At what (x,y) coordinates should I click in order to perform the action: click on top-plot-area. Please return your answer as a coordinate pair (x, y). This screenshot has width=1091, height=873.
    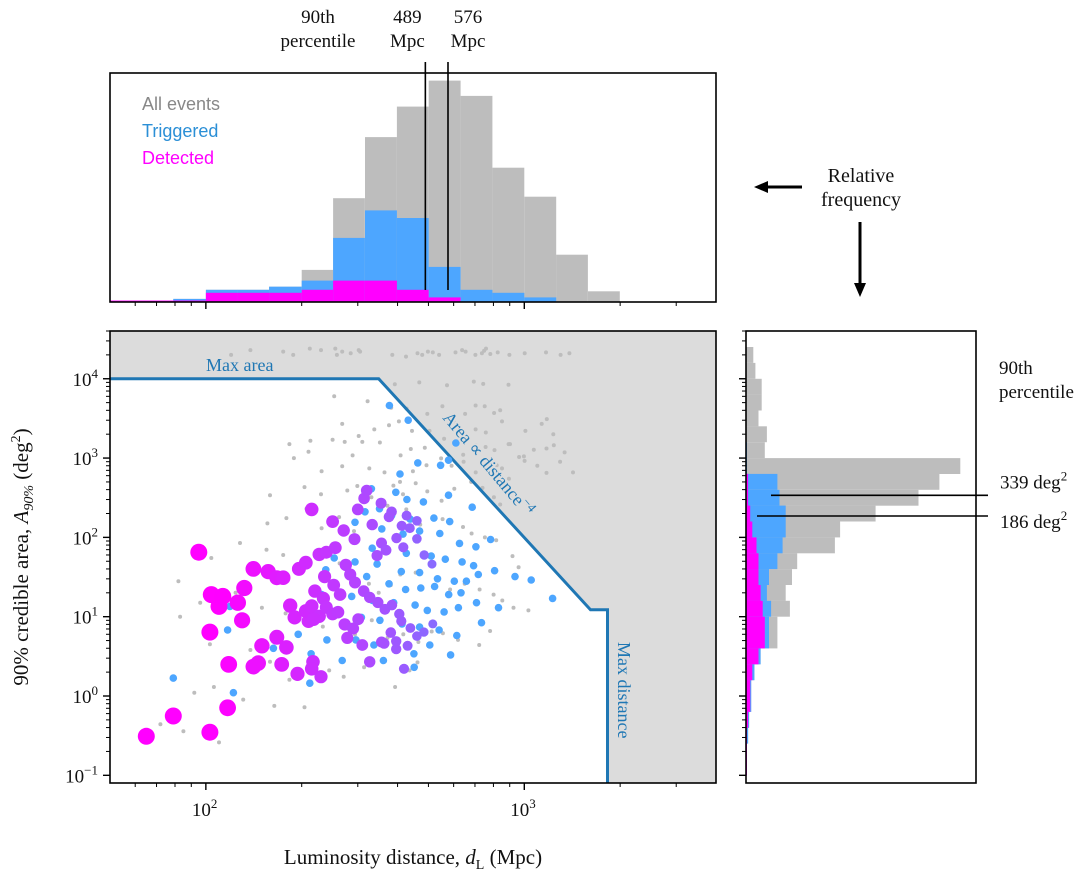
    Looking at the image, I should click on (365, 191).